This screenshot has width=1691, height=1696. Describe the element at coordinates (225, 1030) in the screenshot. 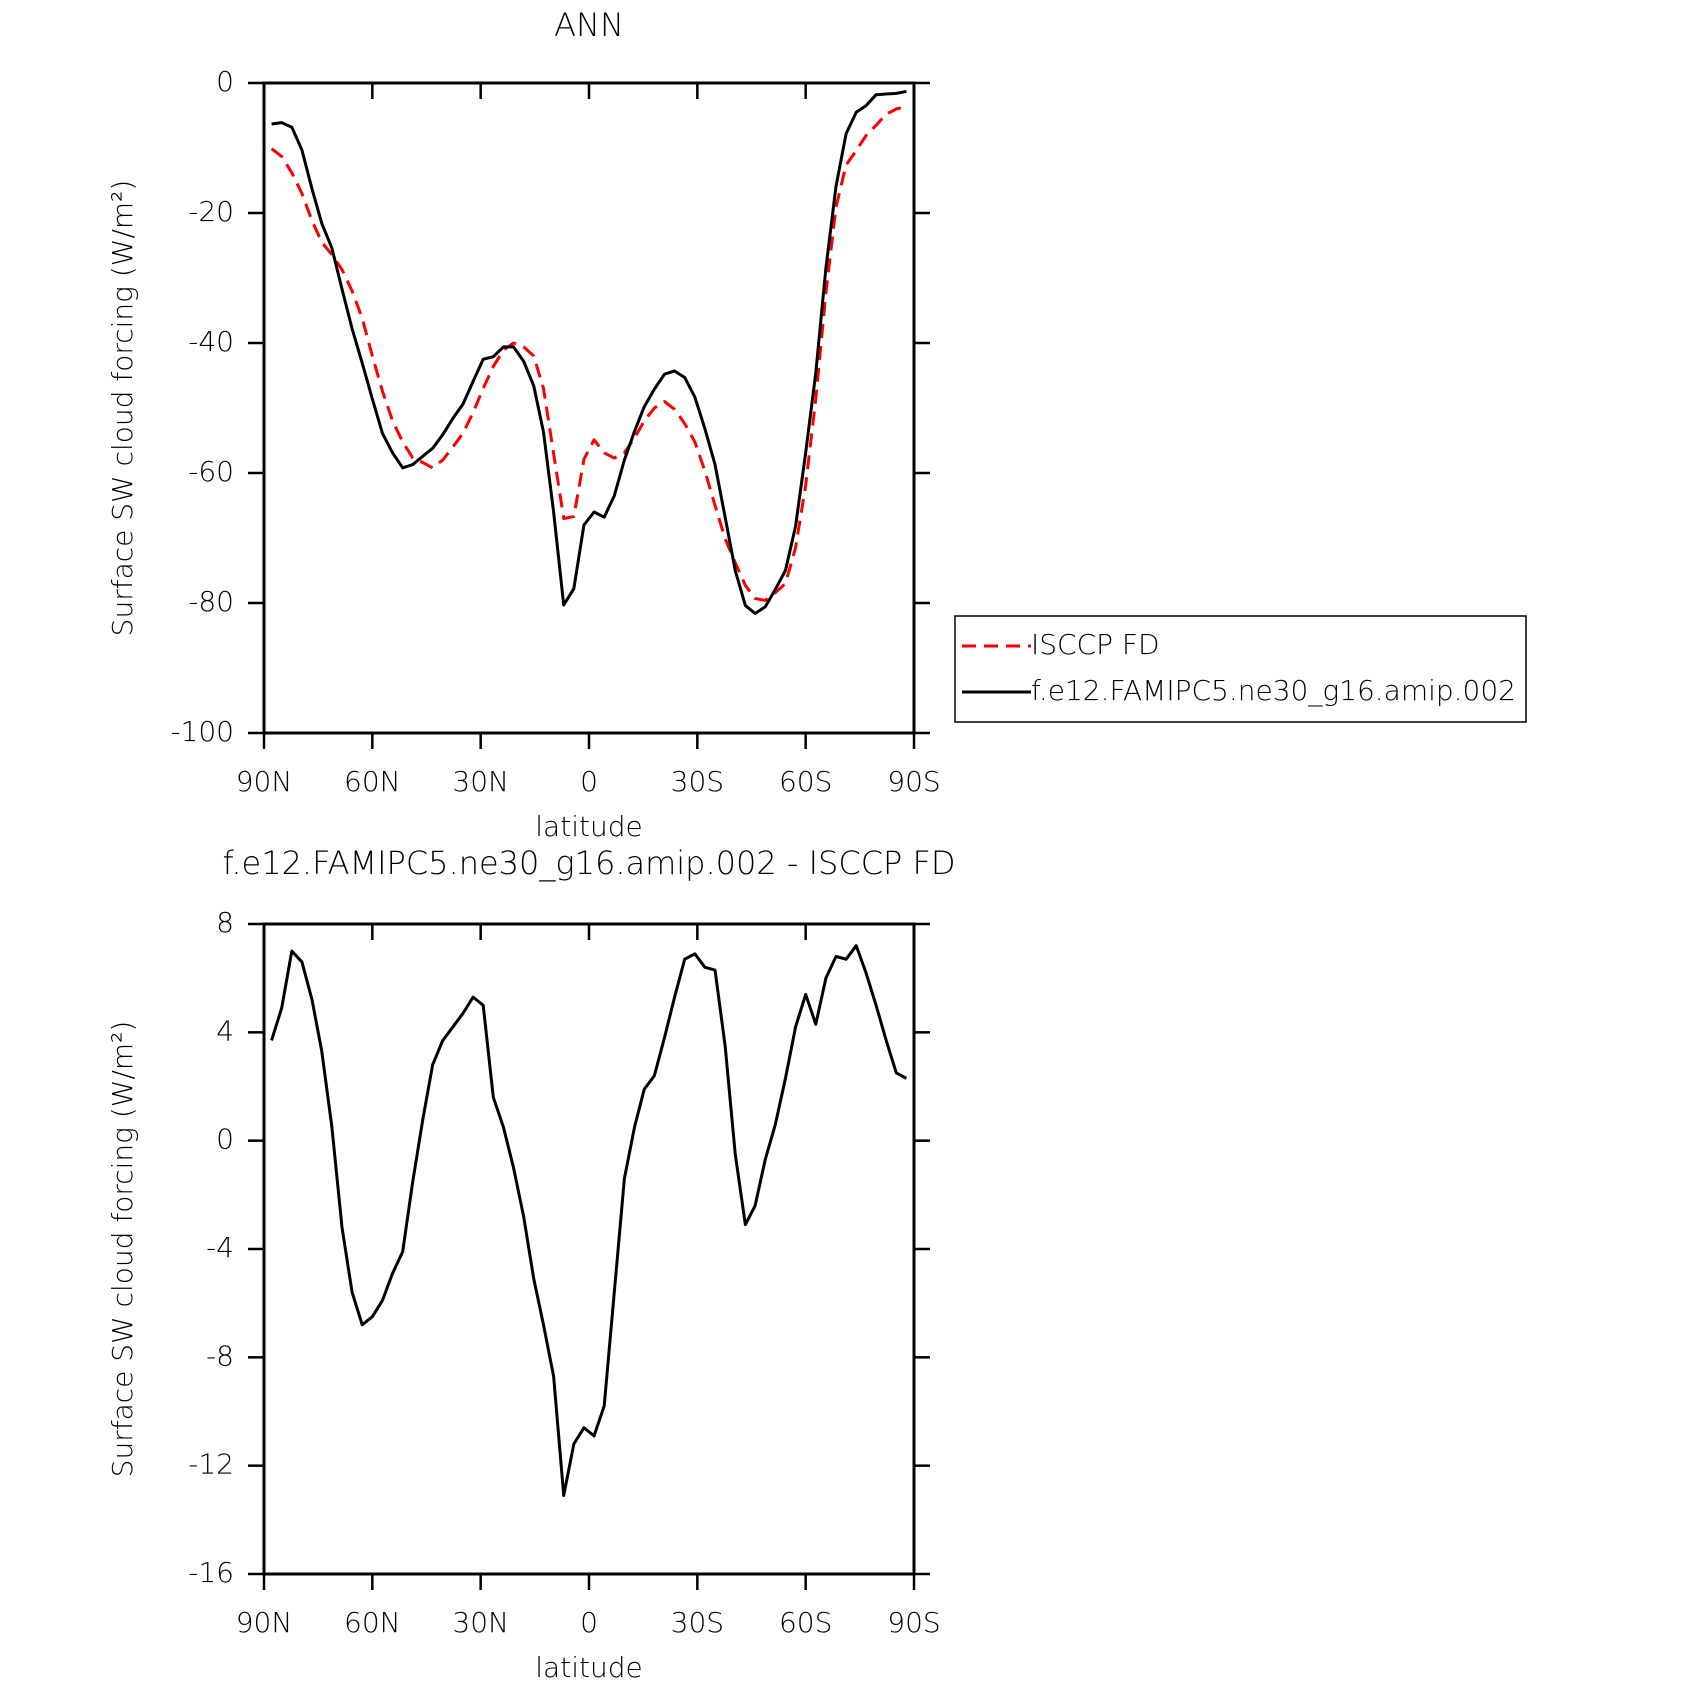

I see `y-tick-label: 4` at that location.